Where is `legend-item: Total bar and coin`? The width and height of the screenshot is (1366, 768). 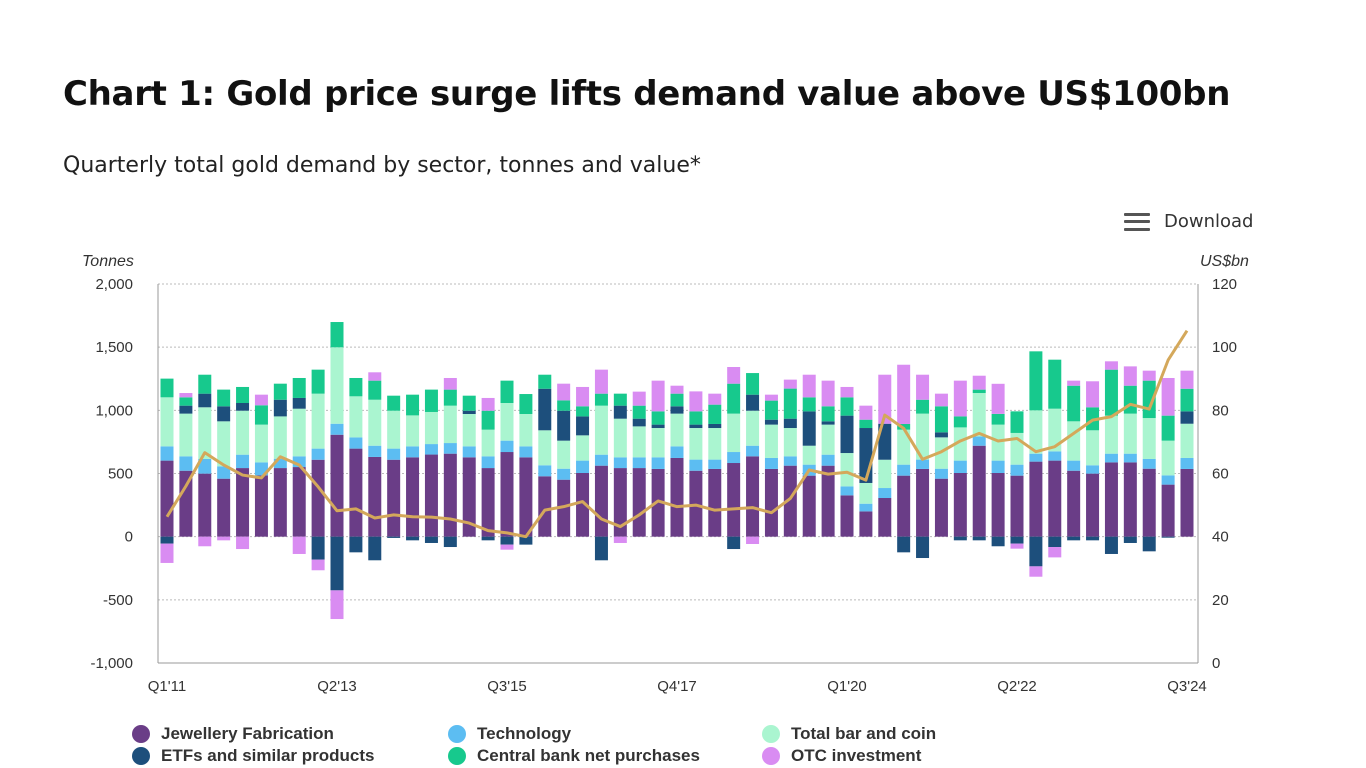 legend-item: Total bar and coin is located at coordinates (849, 734).